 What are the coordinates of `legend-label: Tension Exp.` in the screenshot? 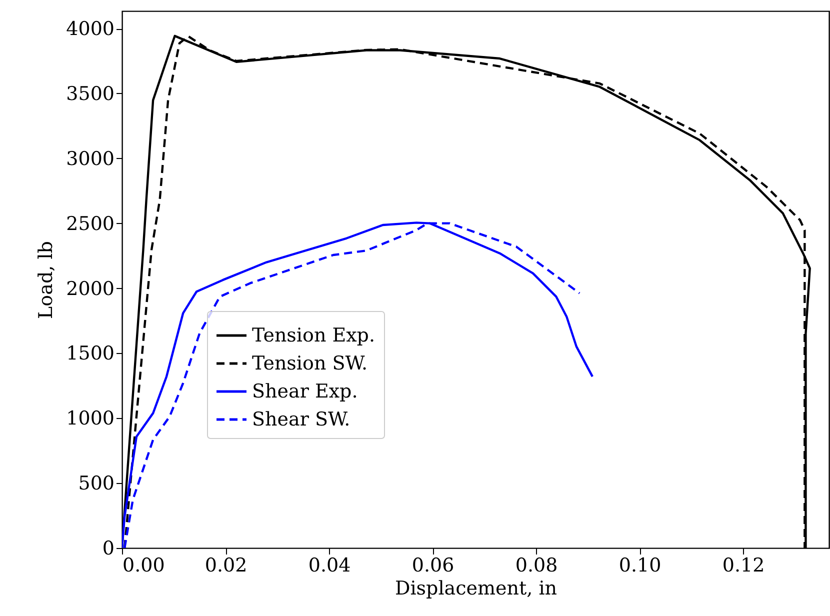 It's located at (314, 335).